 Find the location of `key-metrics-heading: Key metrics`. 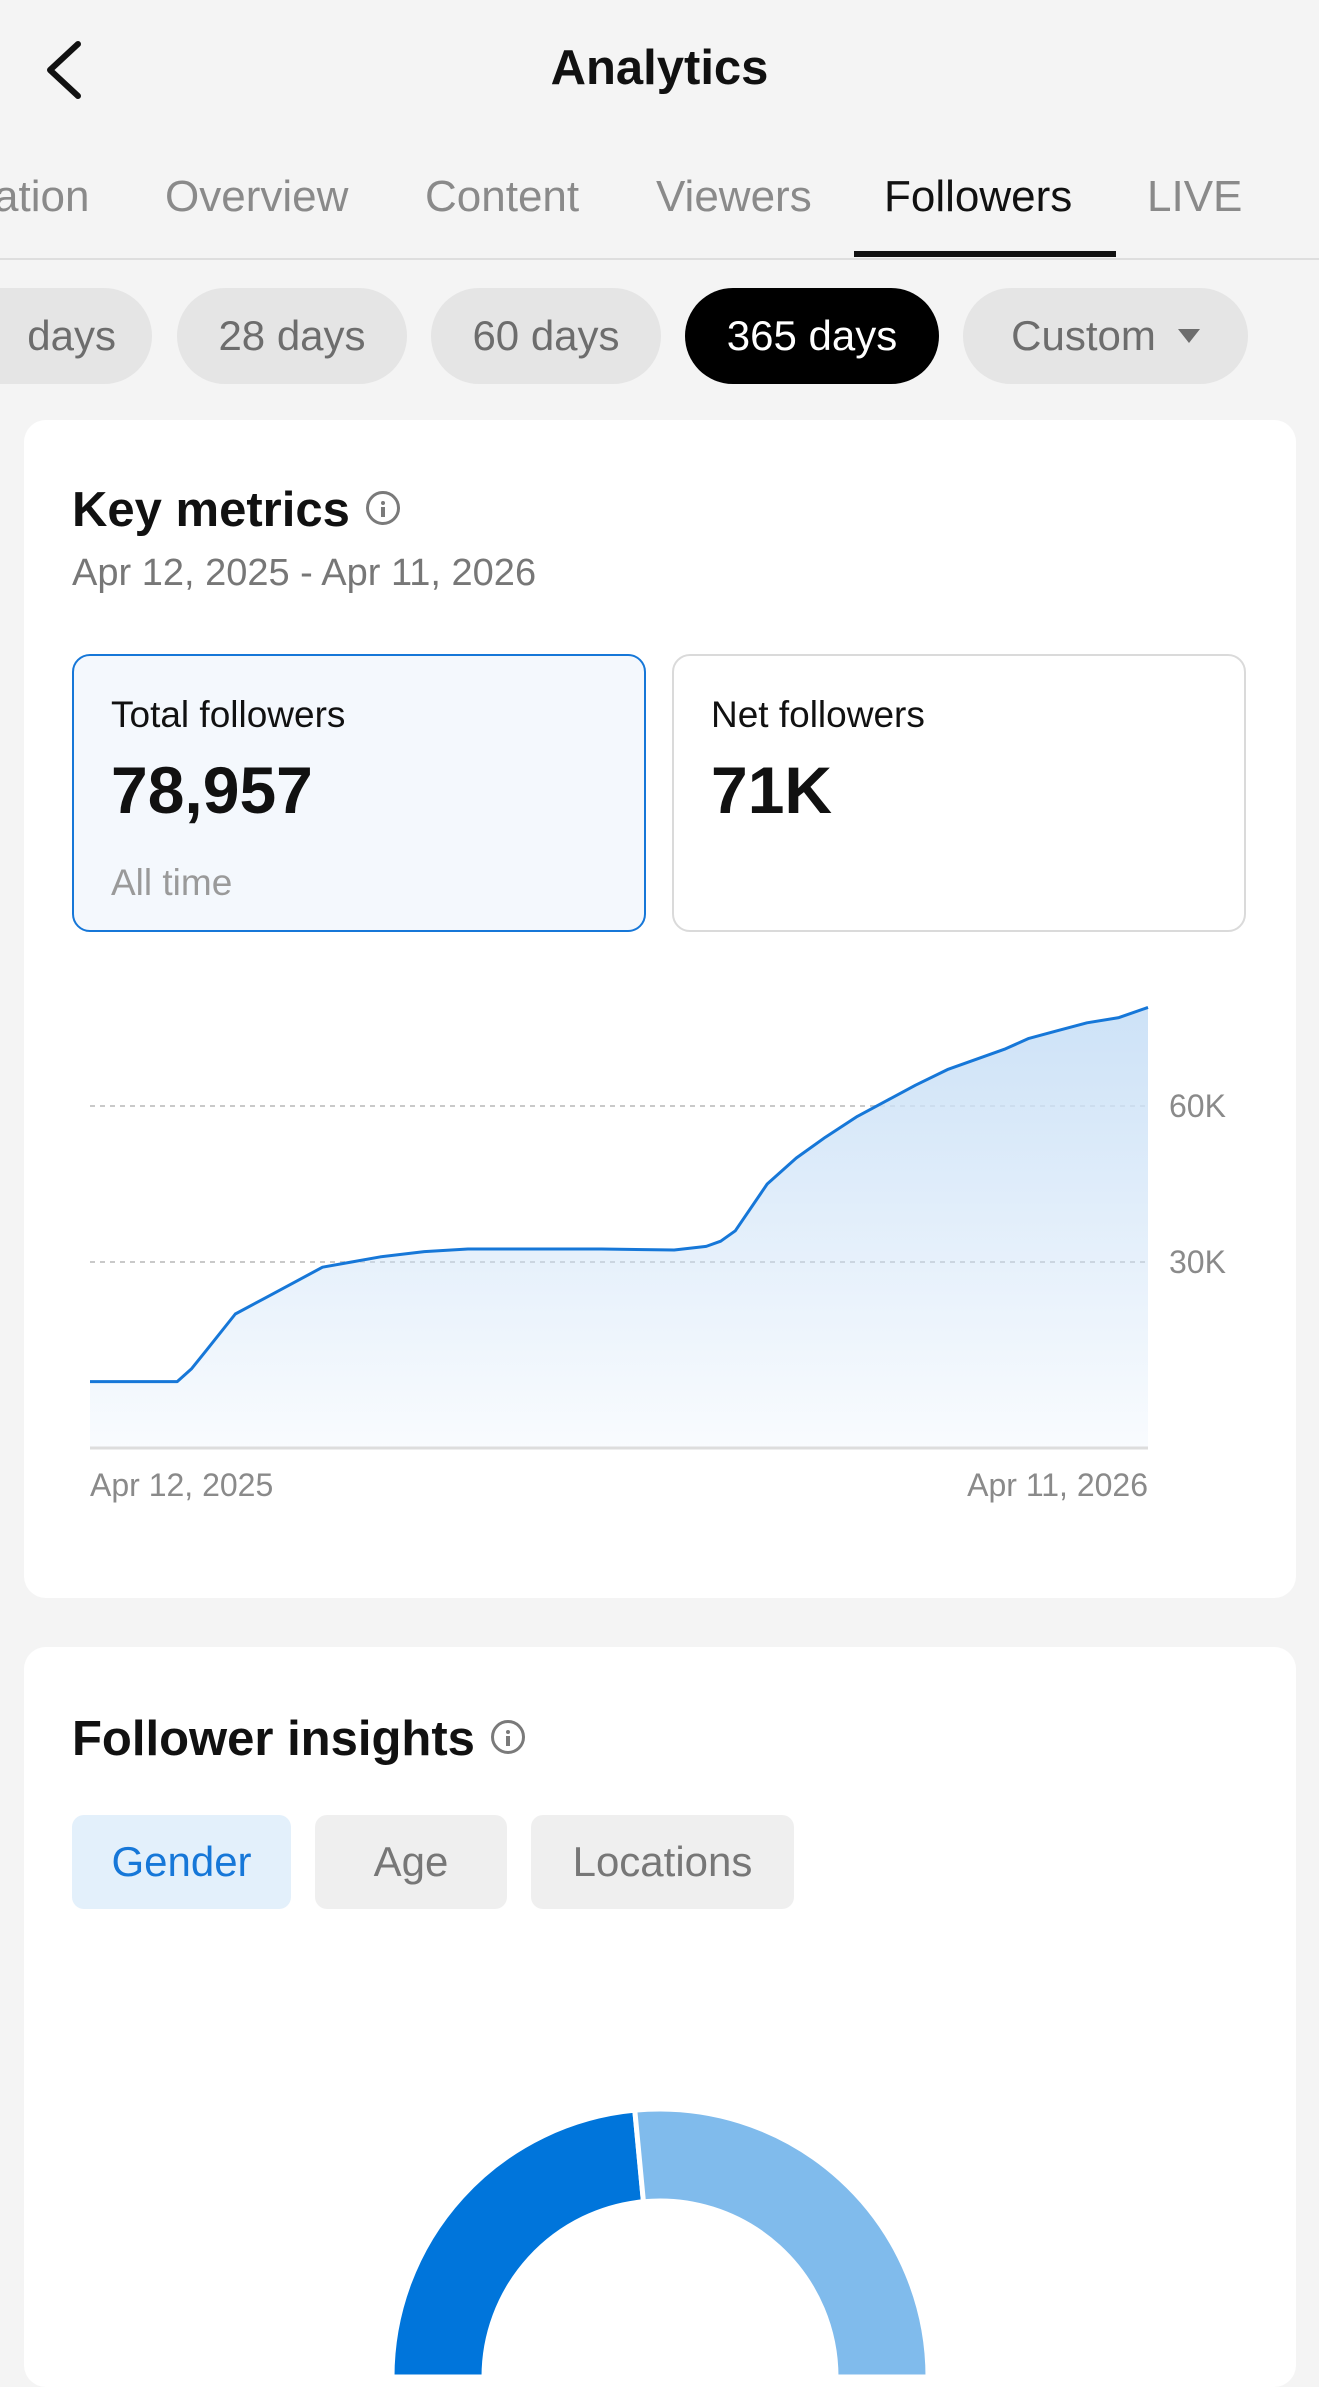

key-metrics-heading: Key metrics is located at coordinates (236, 510).